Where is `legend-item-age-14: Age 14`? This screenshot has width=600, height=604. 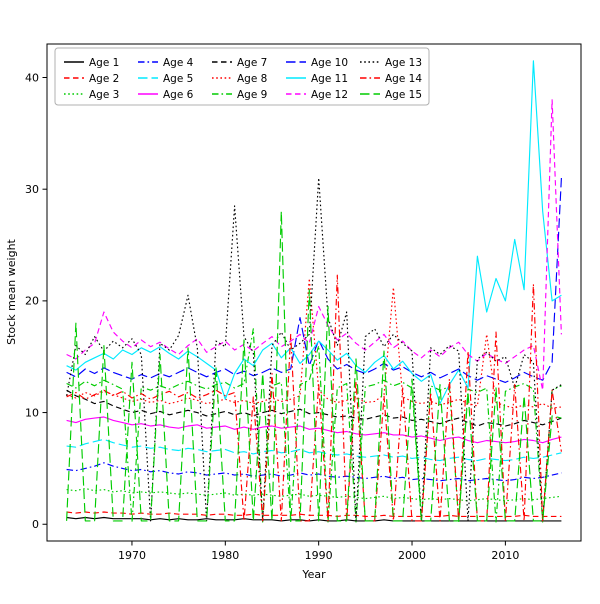 legend-item-age-14: Age 14 is located at coordinates (391, 79).